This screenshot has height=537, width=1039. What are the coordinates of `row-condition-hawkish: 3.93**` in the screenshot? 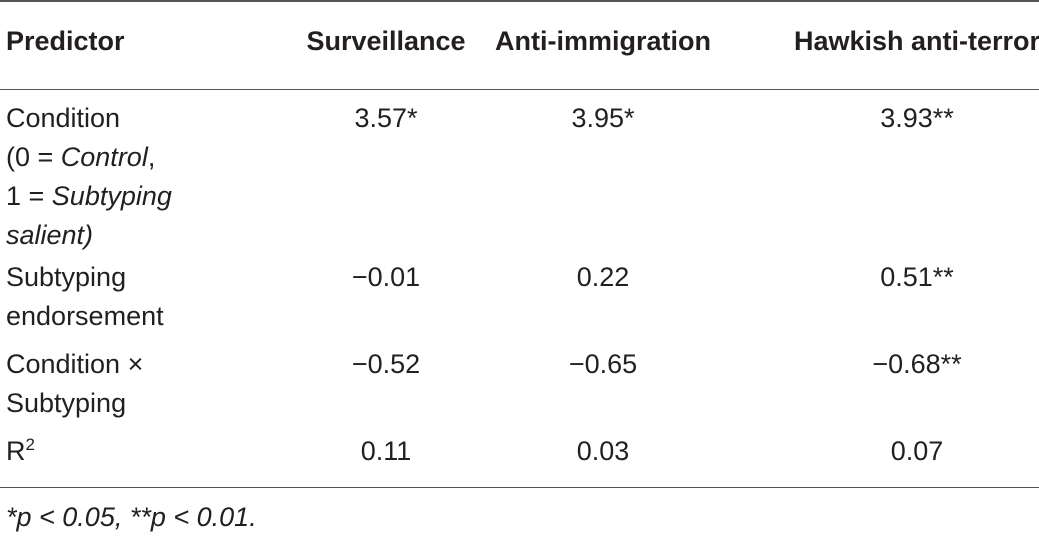 It's located at (917, 118).